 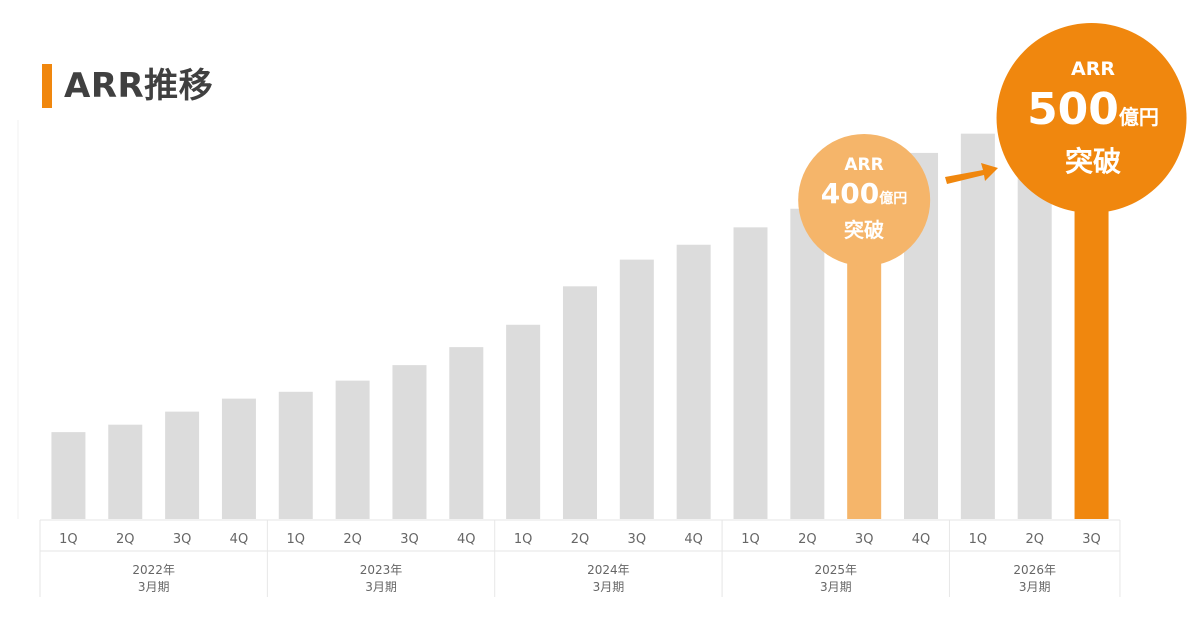 What do you see at coordinates (381, 570) in the screenshot?
I see `fiscal-year-label: 2023年` at bounding box center [381, 570].